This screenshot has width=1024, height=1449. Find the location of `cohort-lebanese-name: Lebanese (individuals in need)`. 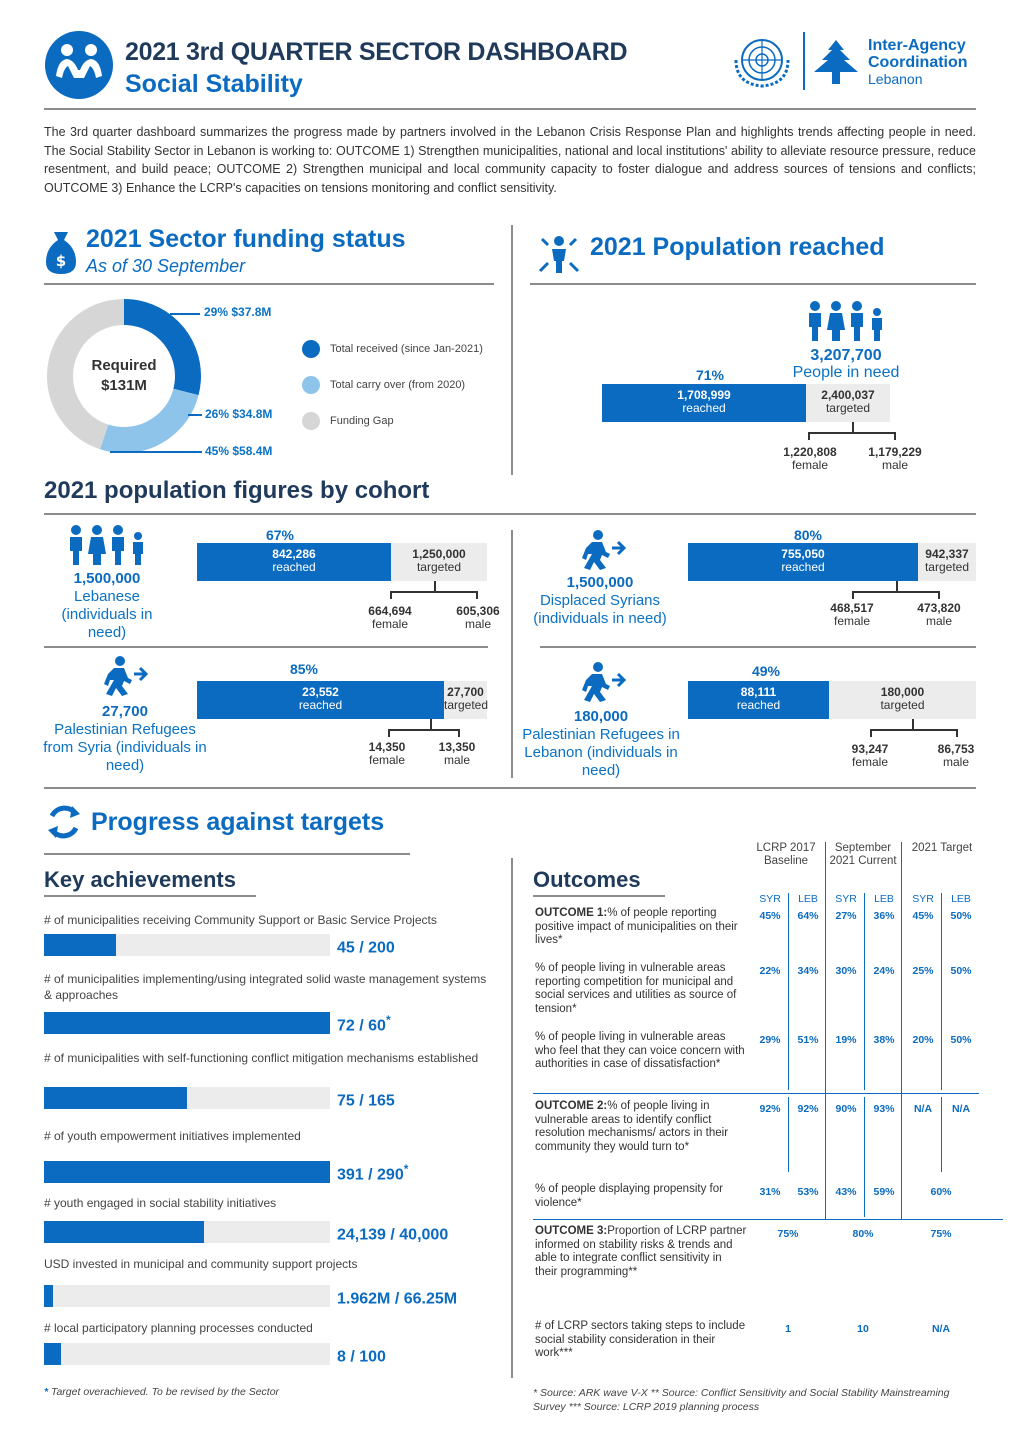

cohort-lebanese-name: Lebanese (individuals in need) is located at coordinates (107, 614).